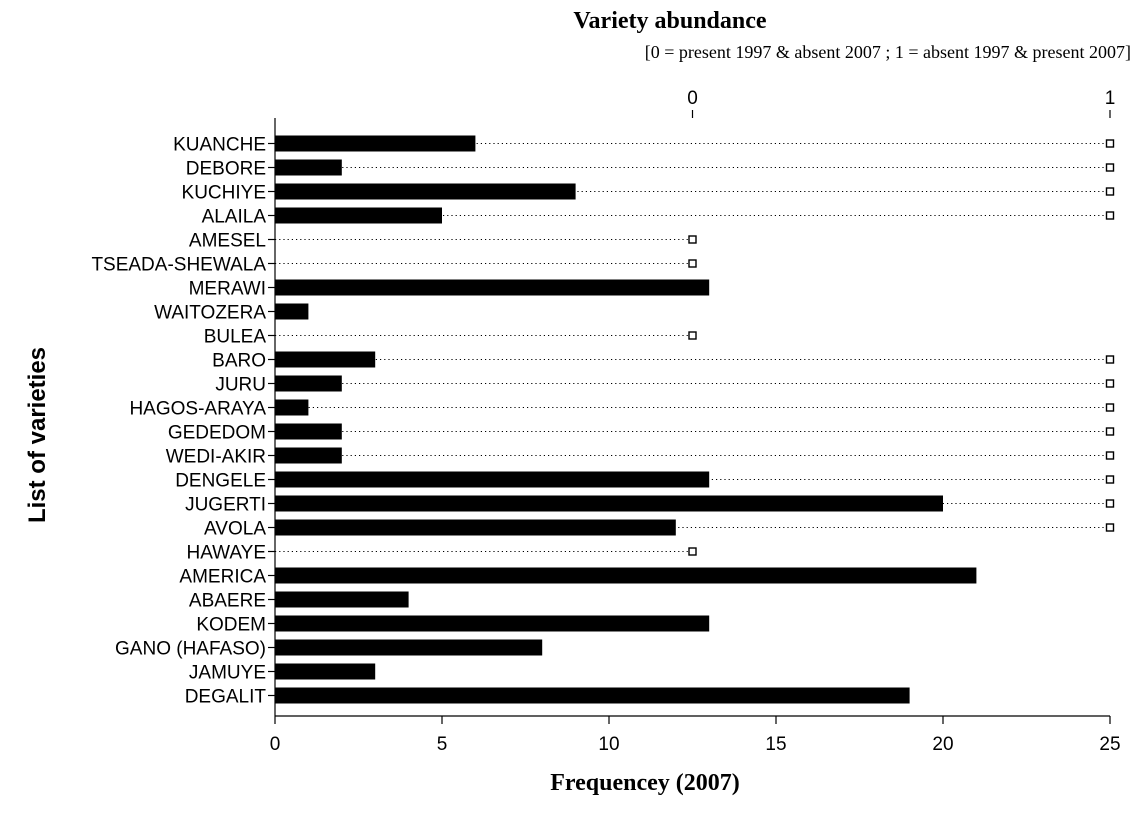 Image resolution: width=1136 pixels, height=826 pixels. I want to click on category-label: JURU, so click(240, 385).